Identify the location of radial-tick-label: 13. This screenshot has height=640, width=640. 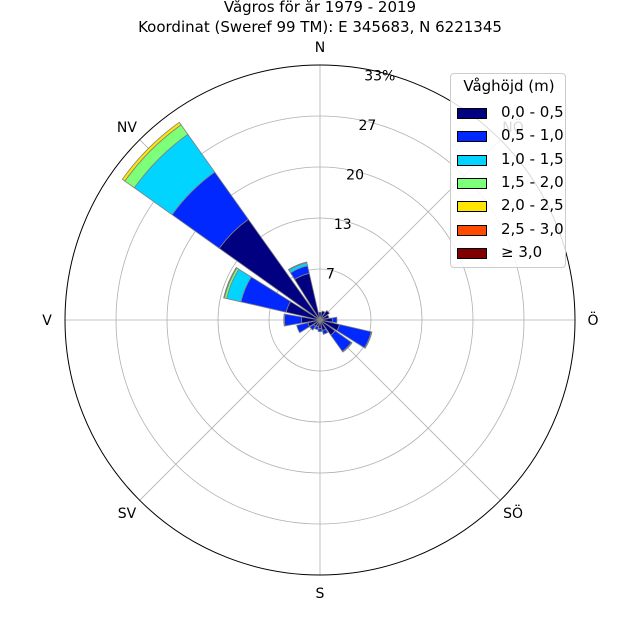
(343, 225).